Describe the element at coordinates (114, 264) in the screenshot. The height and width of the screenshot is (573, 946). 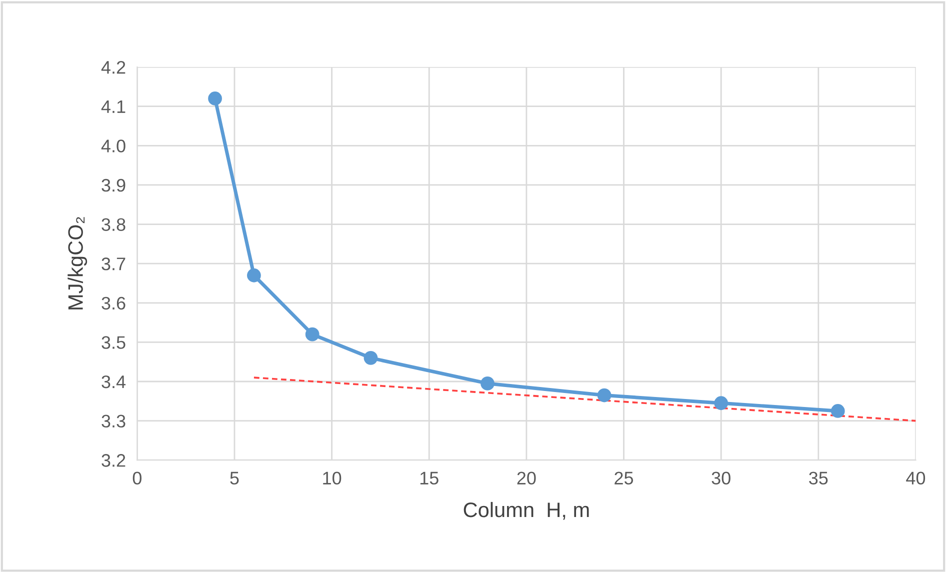
I see `y-tick-label: 3.7` at that location.